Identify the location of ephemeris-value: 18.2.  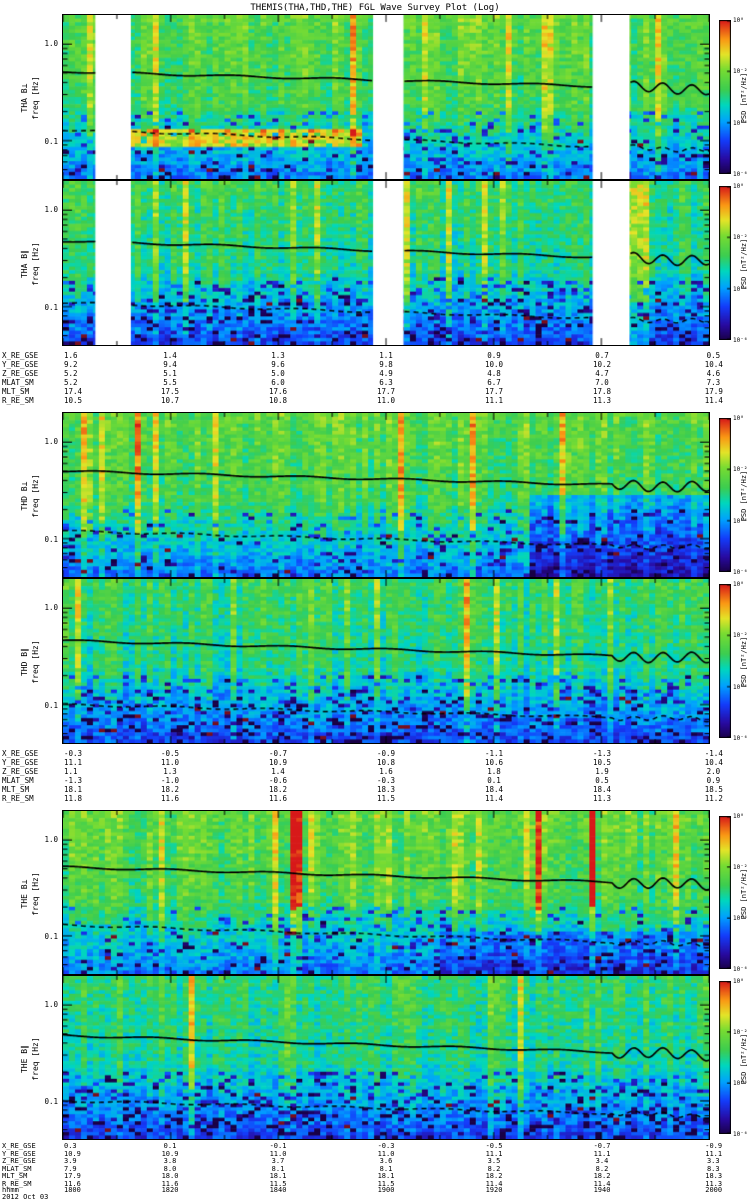
(494, 1176).